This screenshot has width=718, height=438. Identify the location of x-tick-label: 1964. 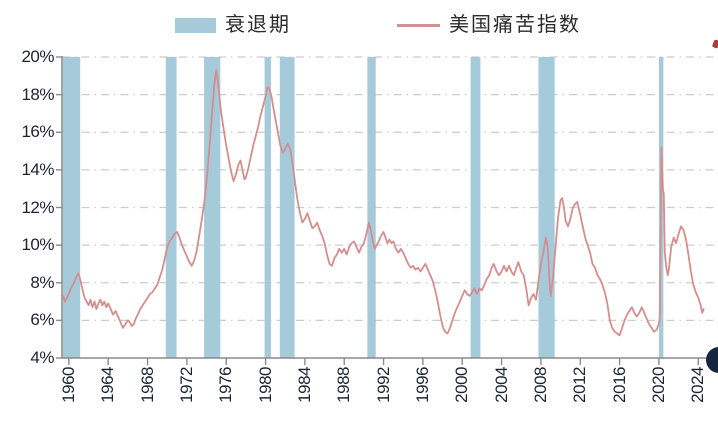
(108, 385).